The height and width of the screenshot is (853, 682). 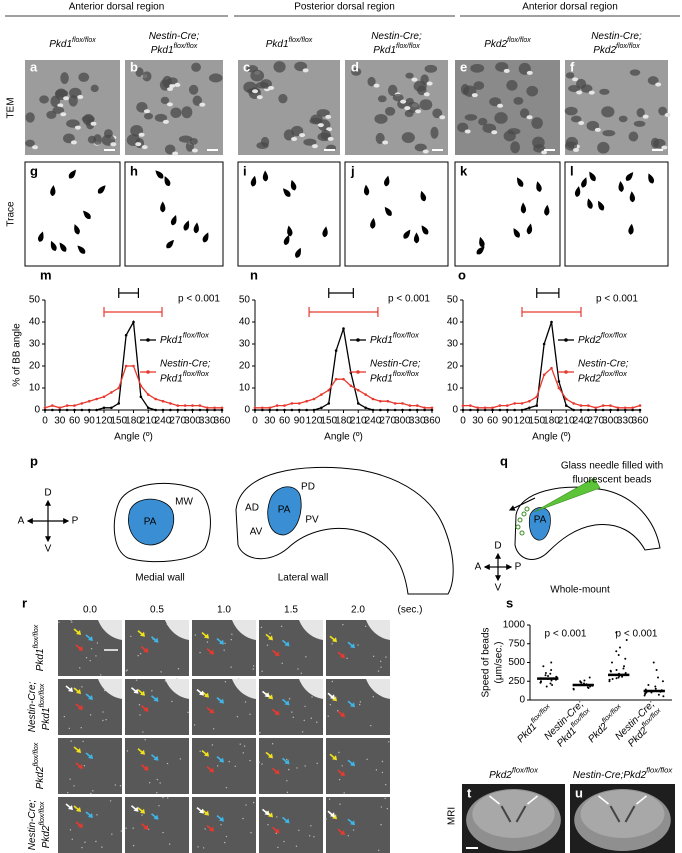 I want to click on x-tick-label: 330, so click(x=207, y=421).